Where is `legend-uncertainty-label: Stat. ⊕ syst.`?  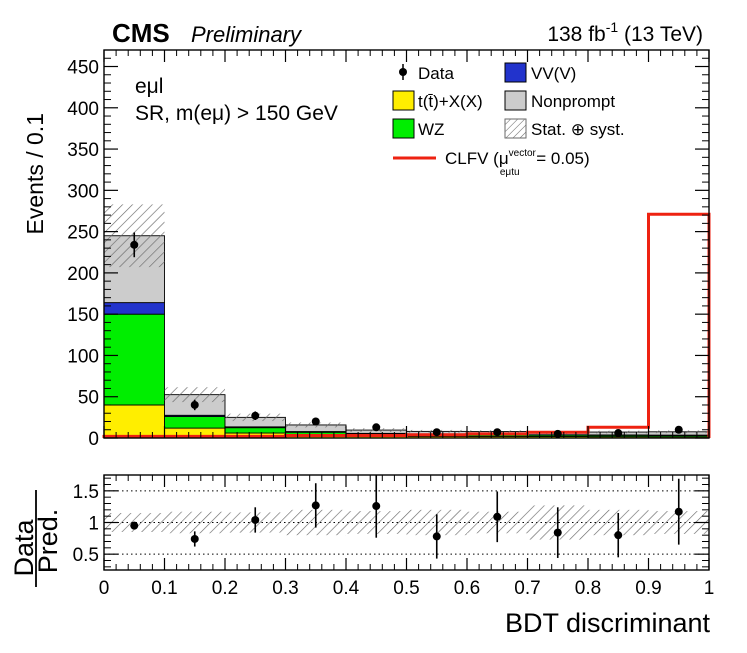
legend-uncertainty-label: Stat. ⊕ syst. is located at coordinates (578, 129).